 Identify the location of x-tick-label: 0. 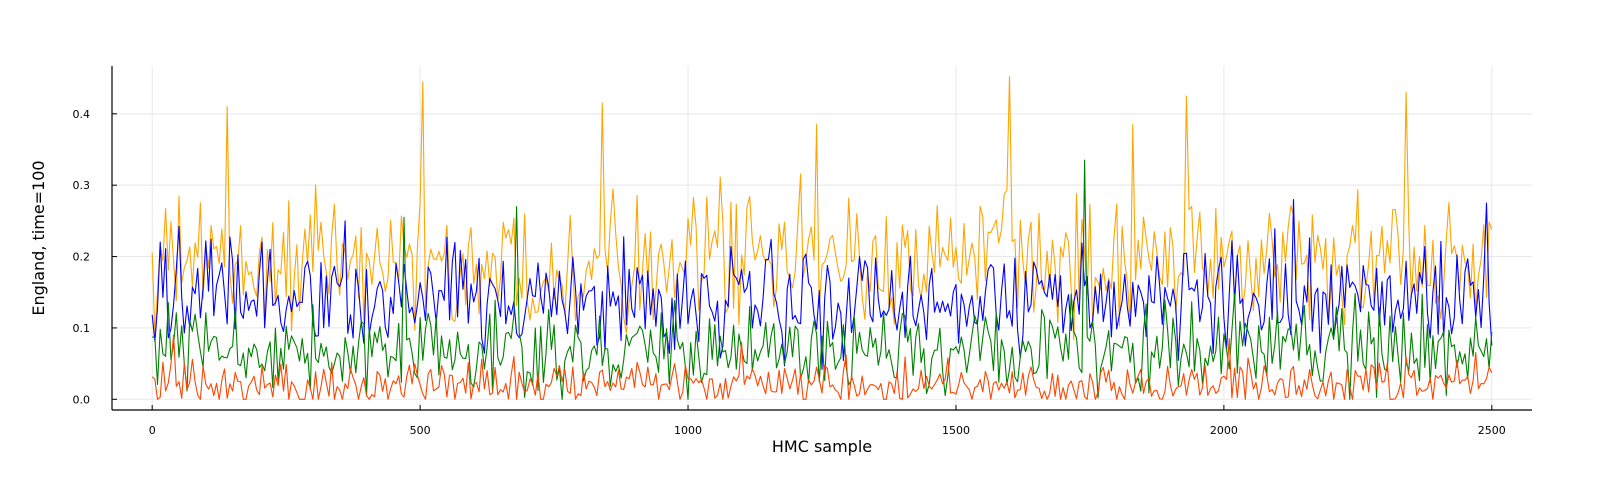
(152, 430).